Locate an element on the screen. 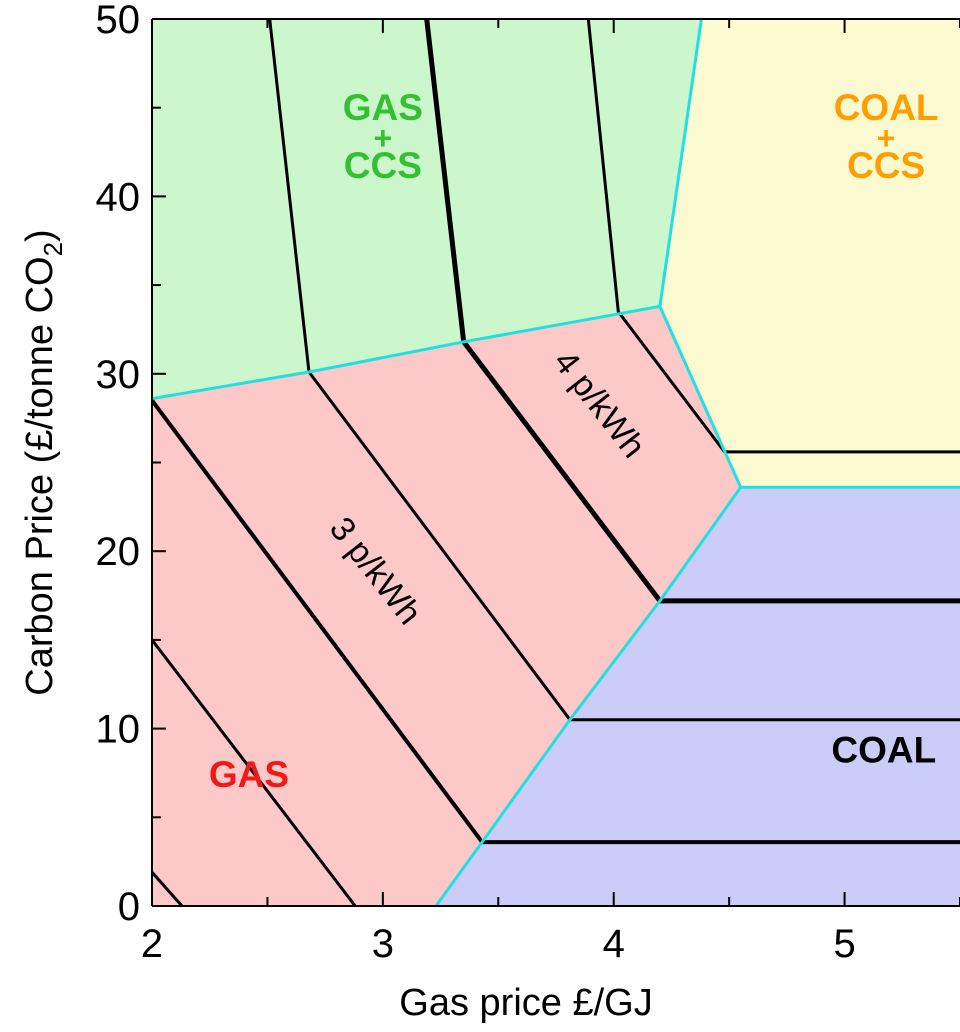  gas-ccs-region-label: GAS + CCS is located at coordinates (383, 136).